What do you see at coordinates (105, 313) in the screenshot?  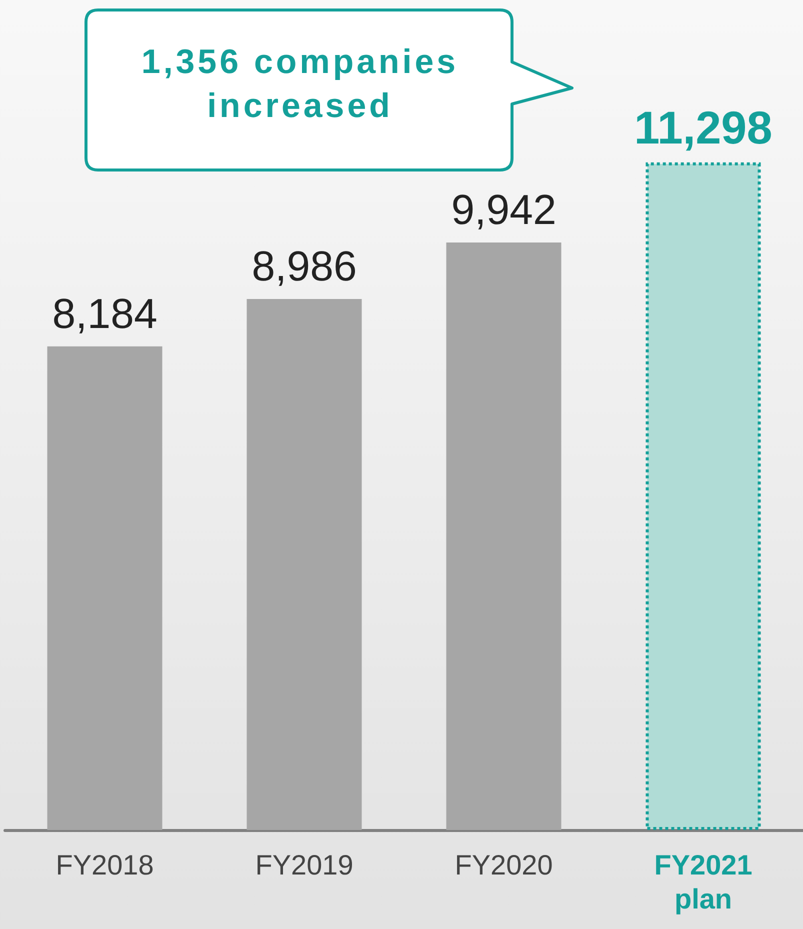 I see `data-label: 8,184` at bounding box center [105, 313].